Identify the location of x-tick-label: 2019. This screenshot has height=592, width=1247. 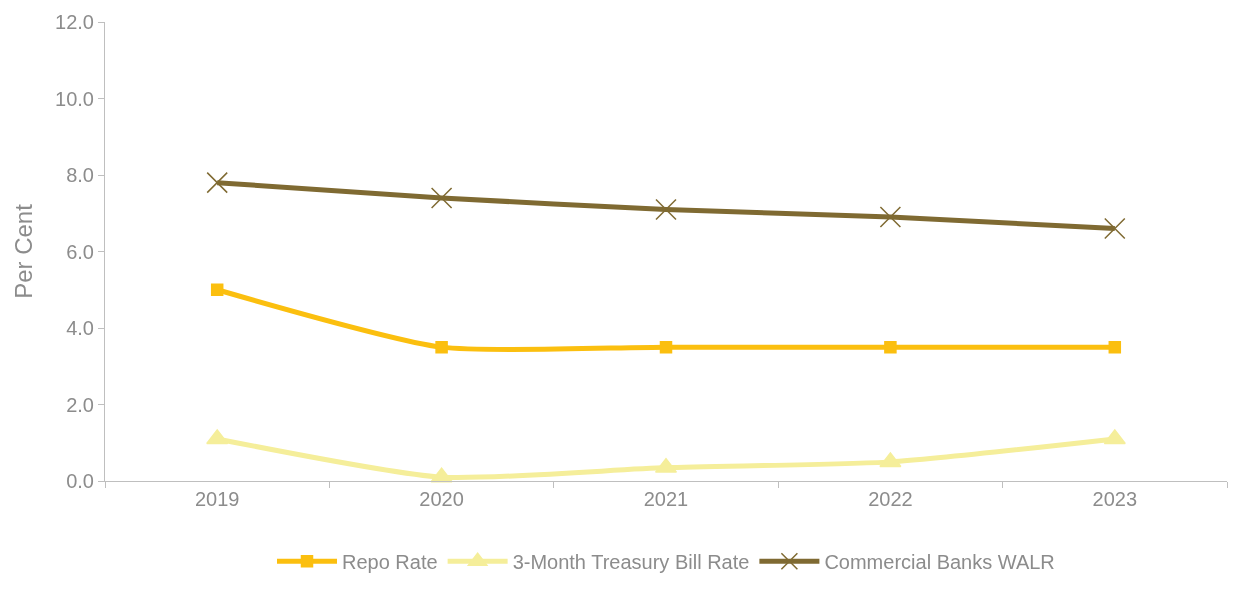
(217, 499).